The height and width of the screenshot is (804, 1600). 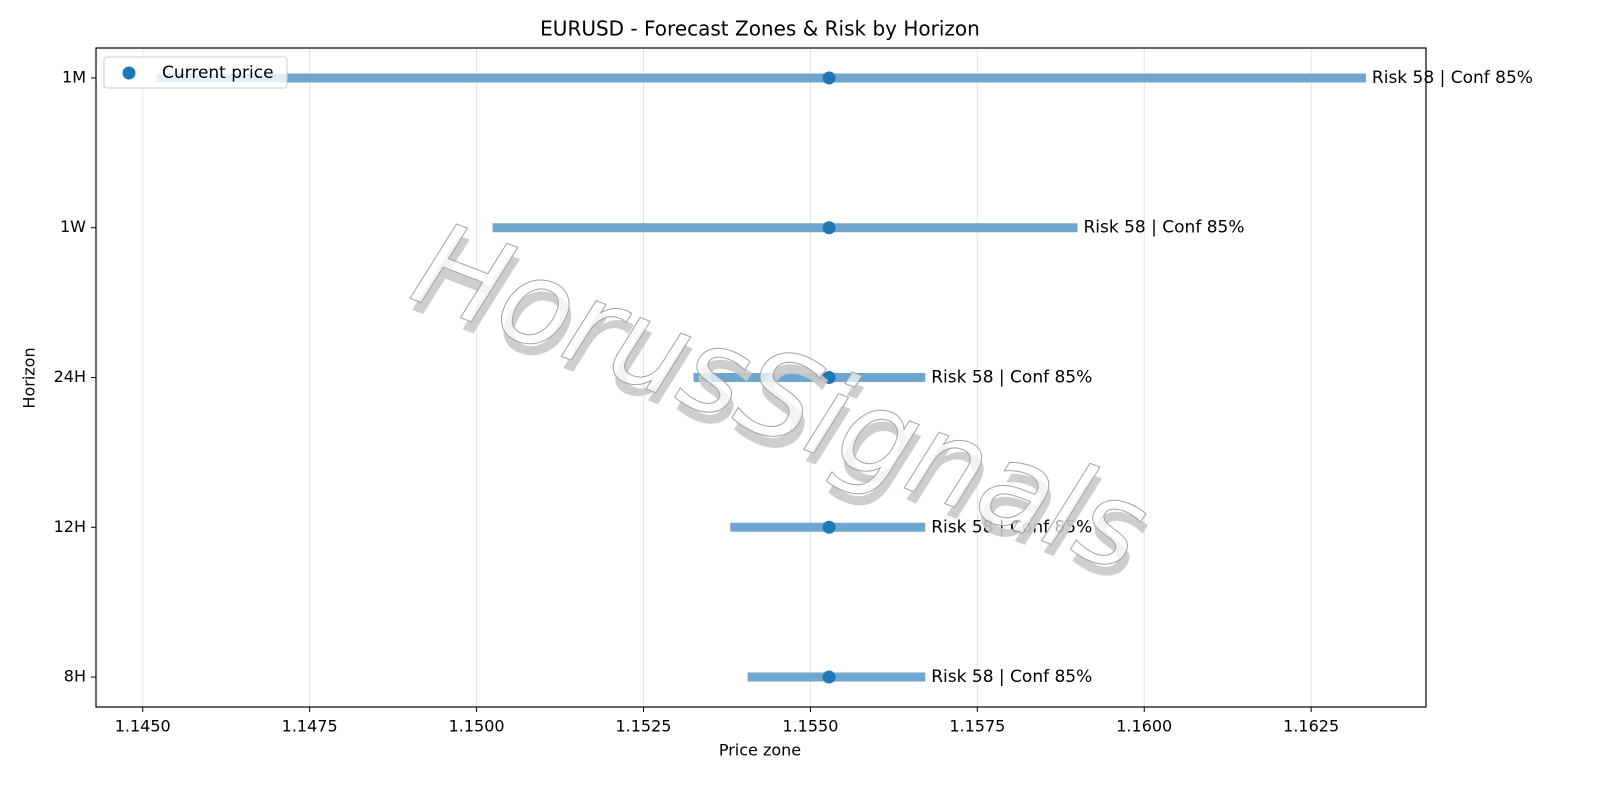 I want to click on x-axis-label: Price zone, so click(x=760, y=750).